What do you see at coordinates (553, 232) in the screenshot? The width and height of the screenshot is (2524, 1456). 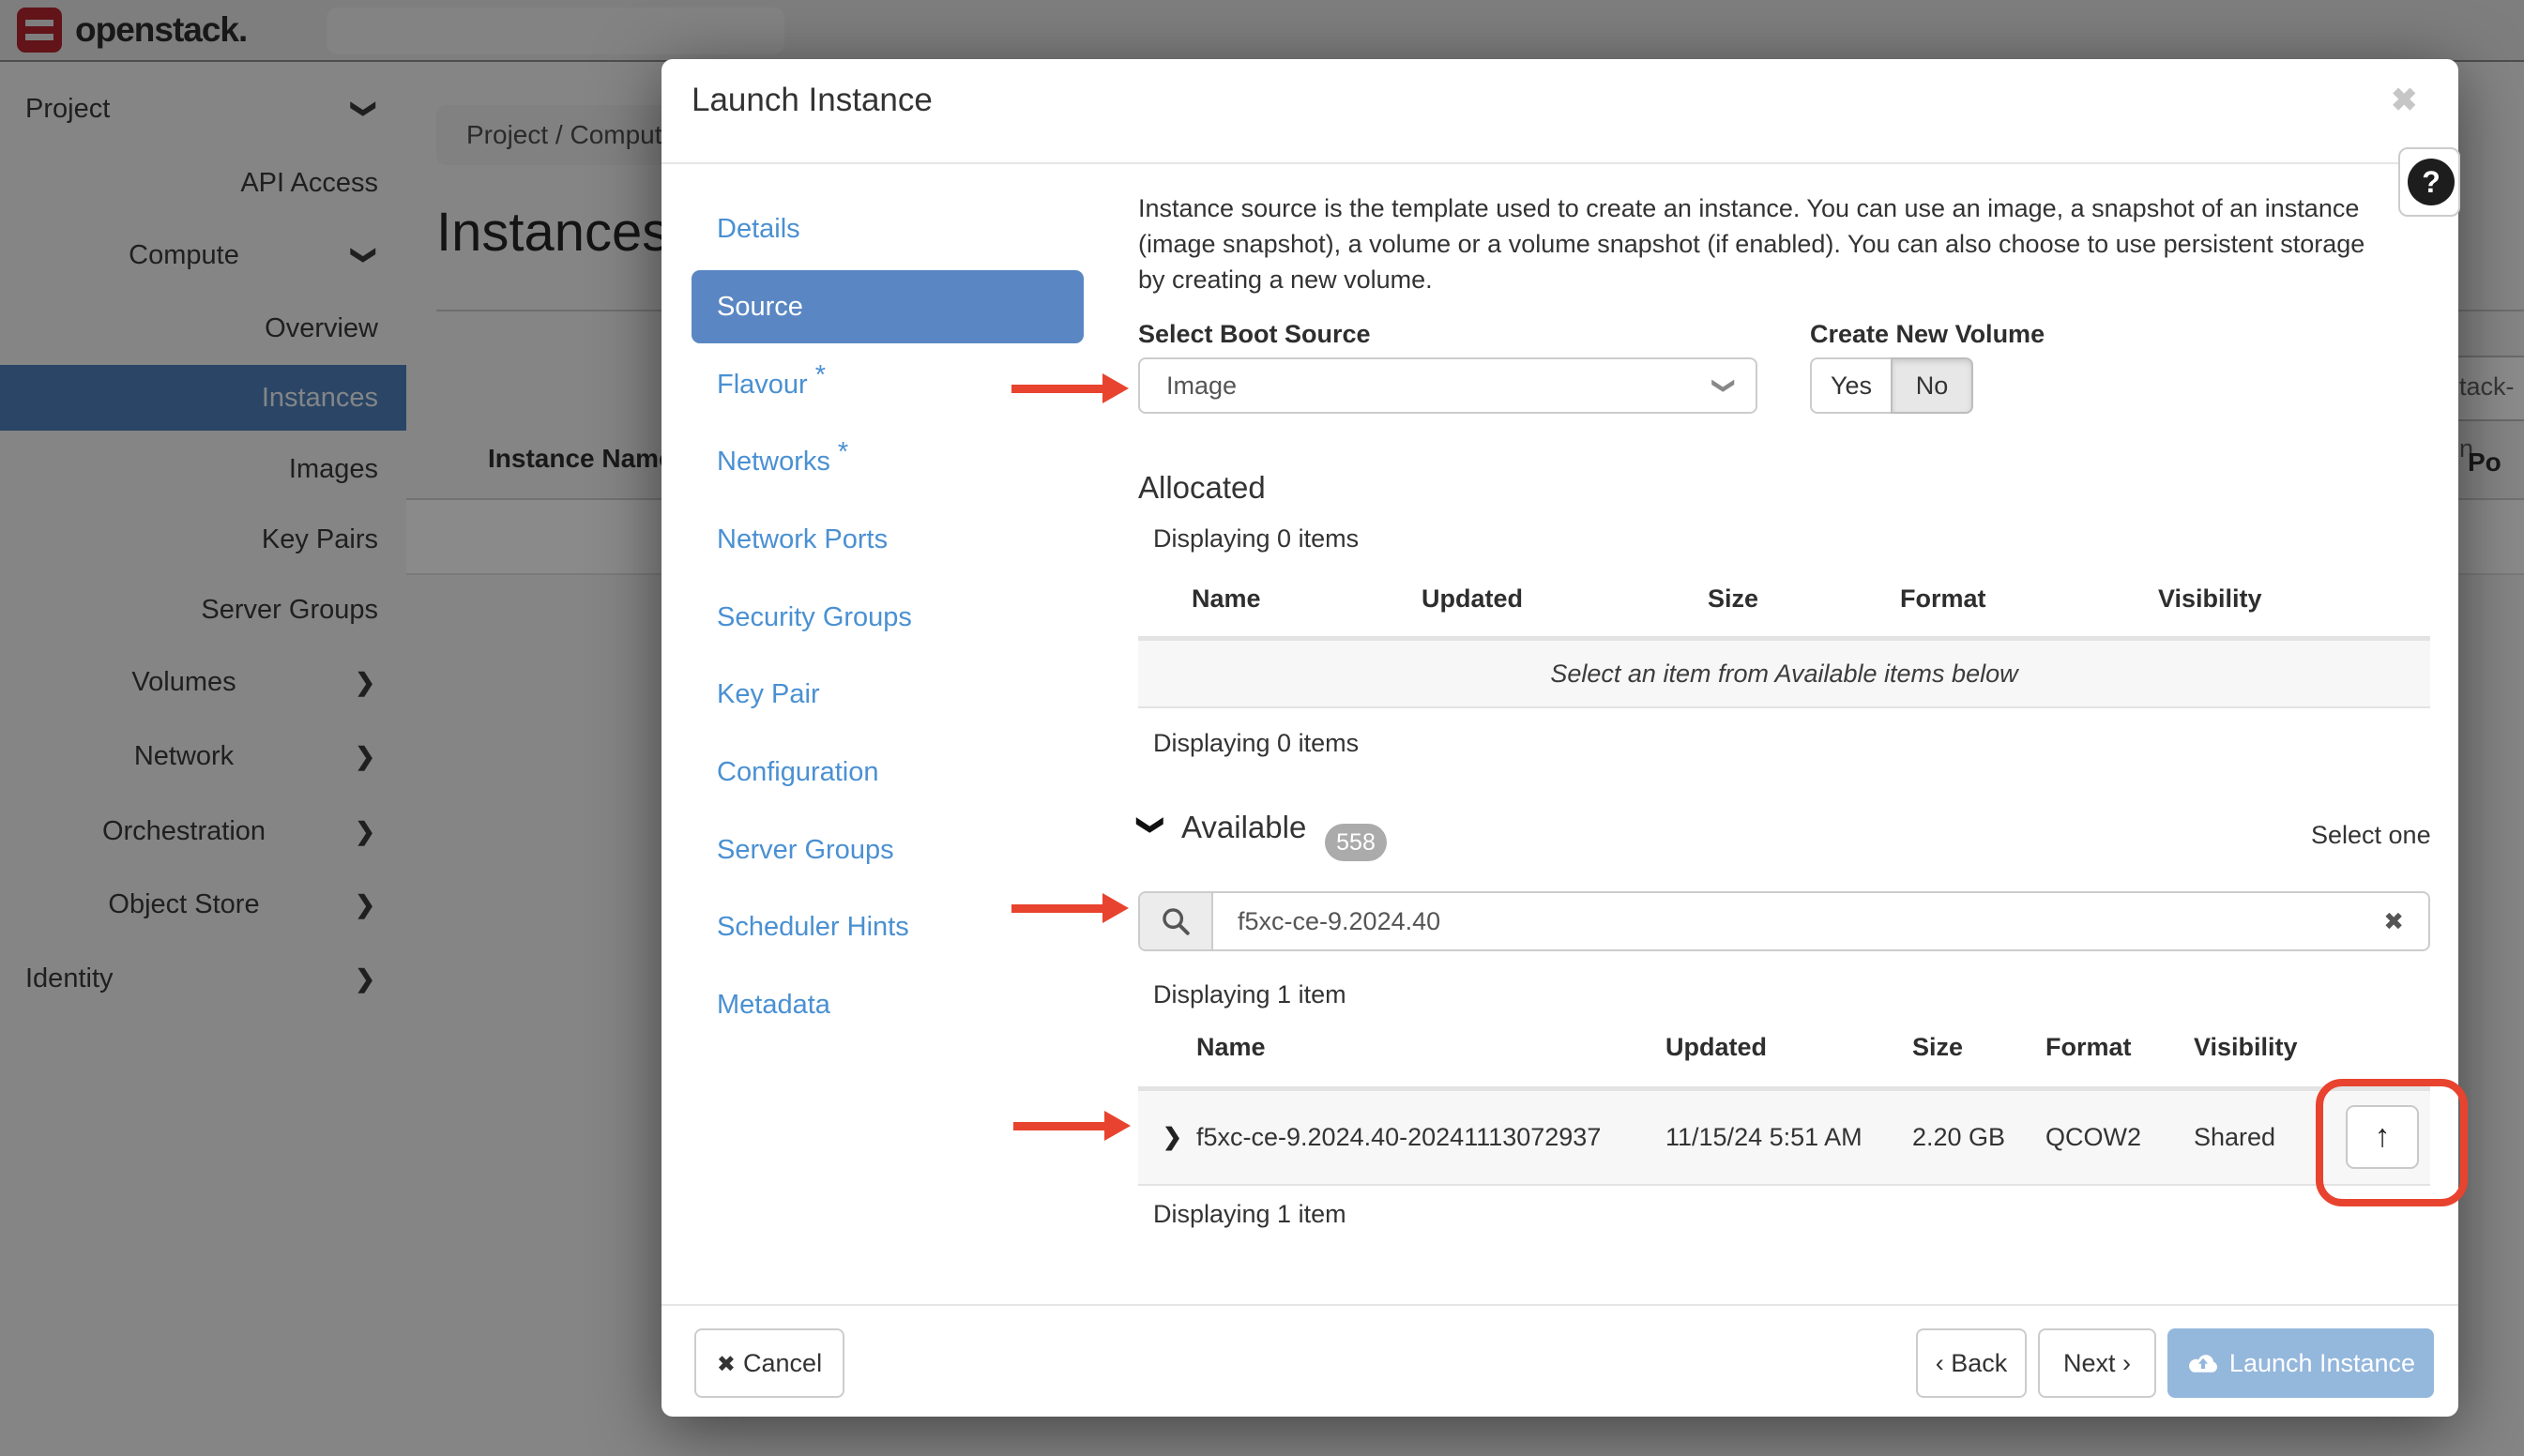 I see `page-title: Instances` at bounding box center [553, 232].